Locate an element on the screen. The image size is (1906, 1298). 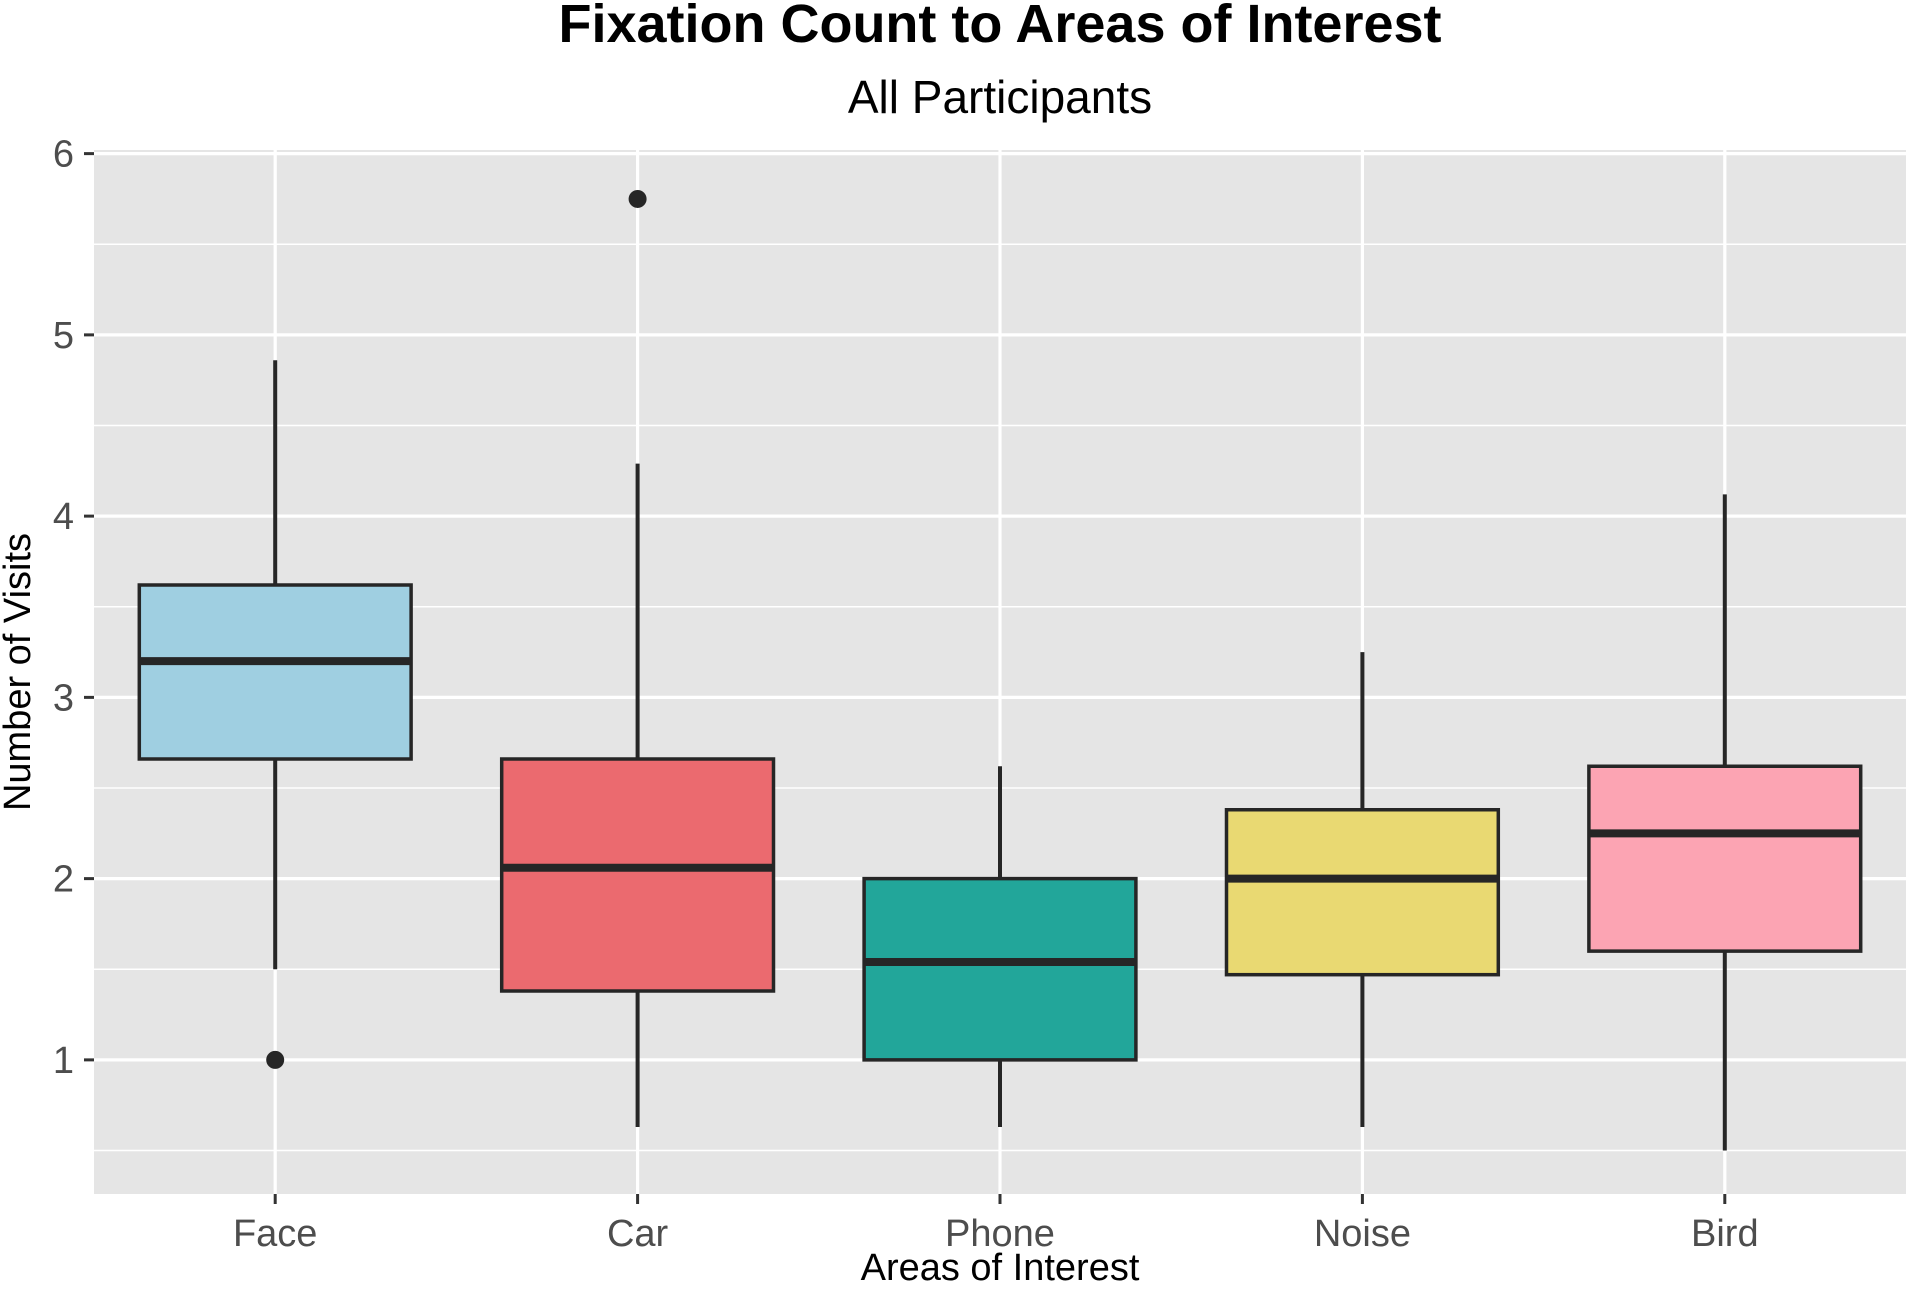
y-tick-label: 1 is located at coordinates (63, 1061).